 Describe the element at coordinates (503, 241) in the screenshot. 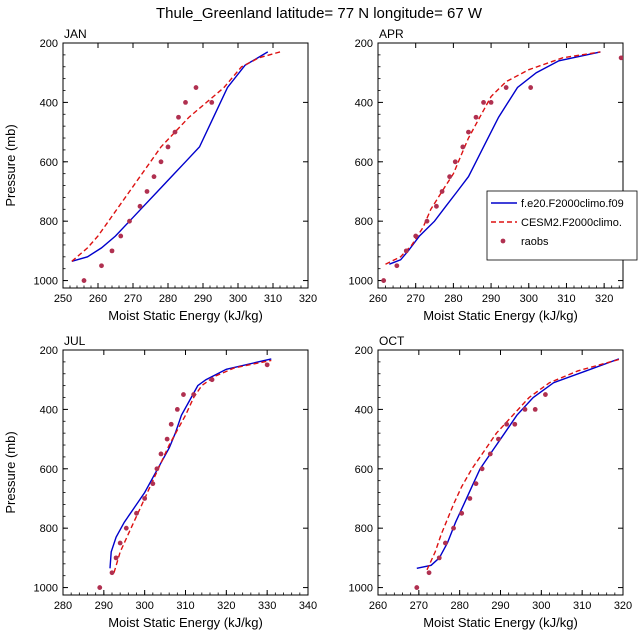

I see `legend-marker` at that location.